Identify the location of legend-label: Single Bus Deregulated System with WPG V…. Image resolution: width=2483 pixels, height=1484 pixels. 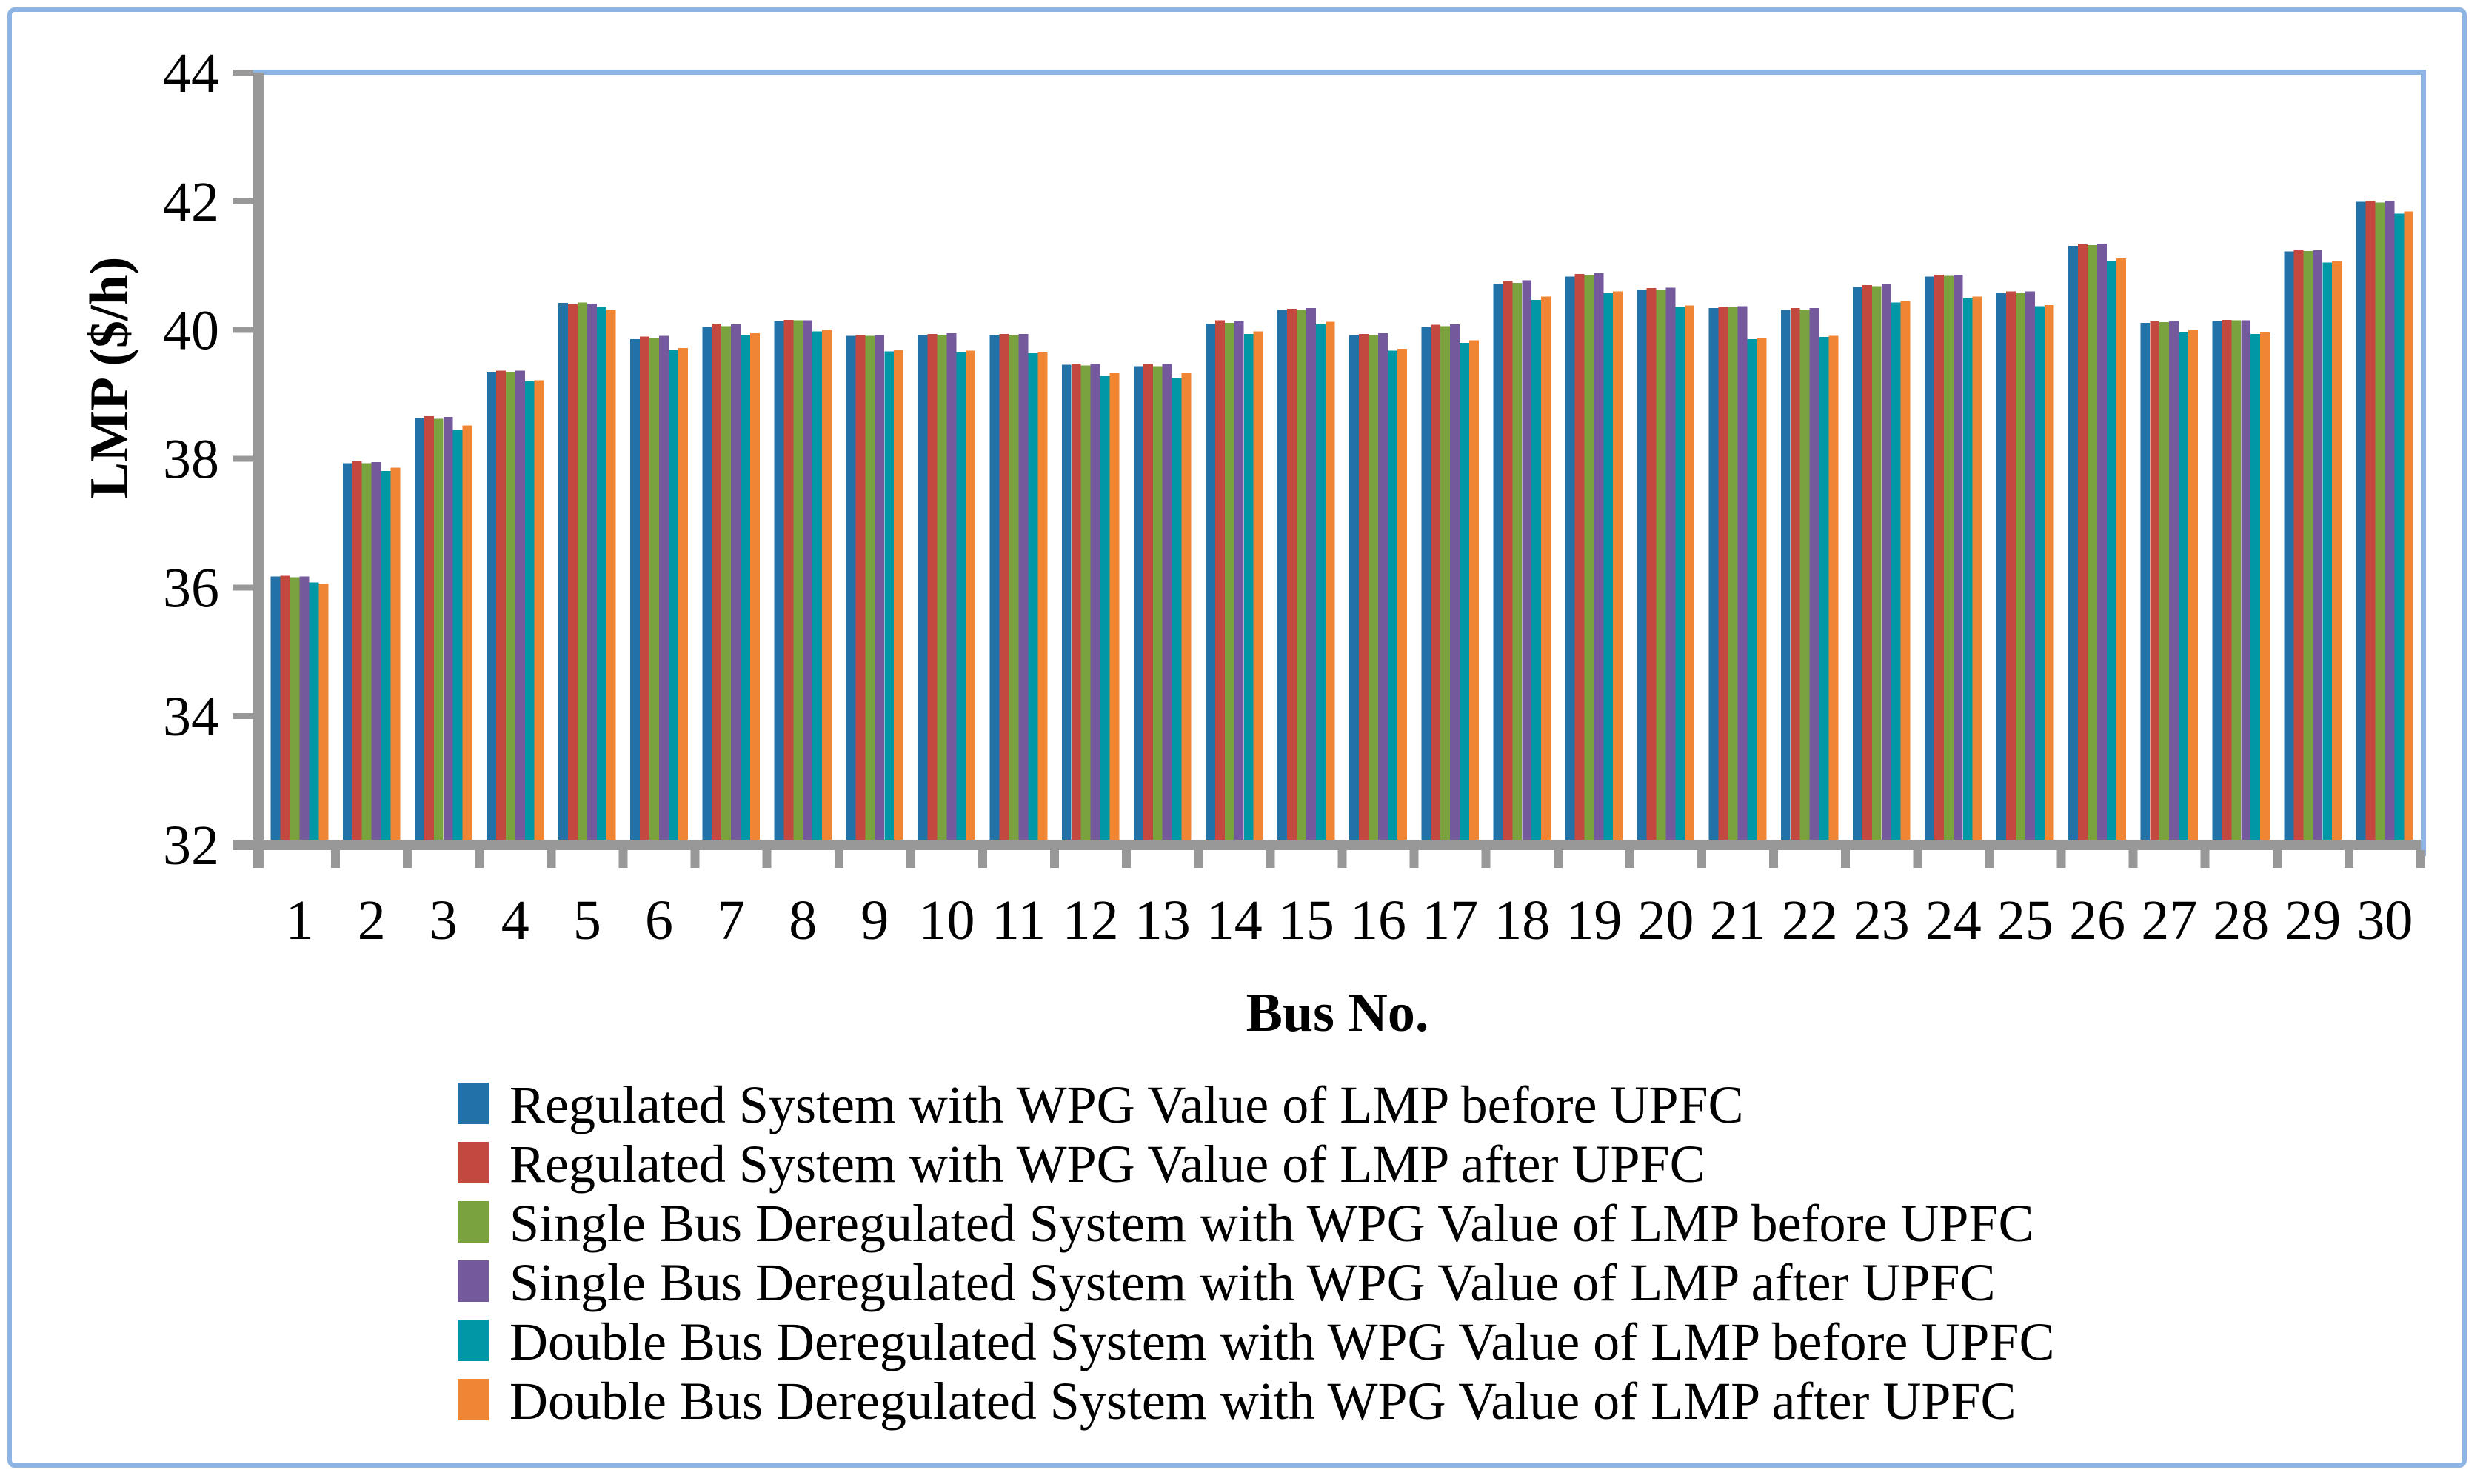
(1271, 1223).